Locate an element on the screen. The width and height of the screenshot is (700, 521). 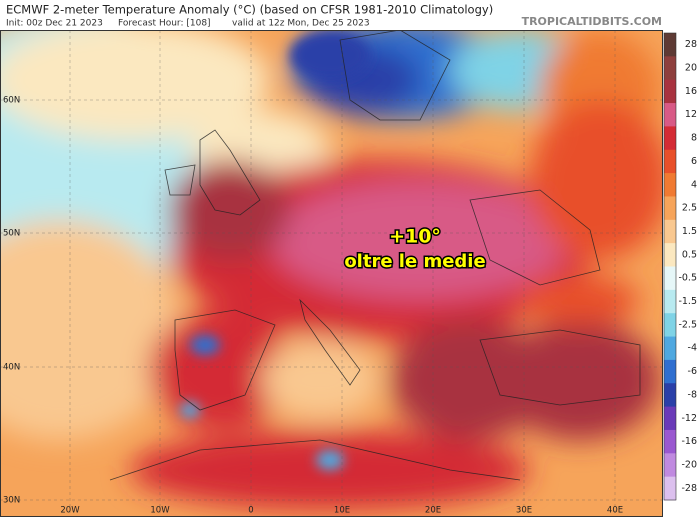
colorbar-label: 28 is located at coordinates (691, 44).